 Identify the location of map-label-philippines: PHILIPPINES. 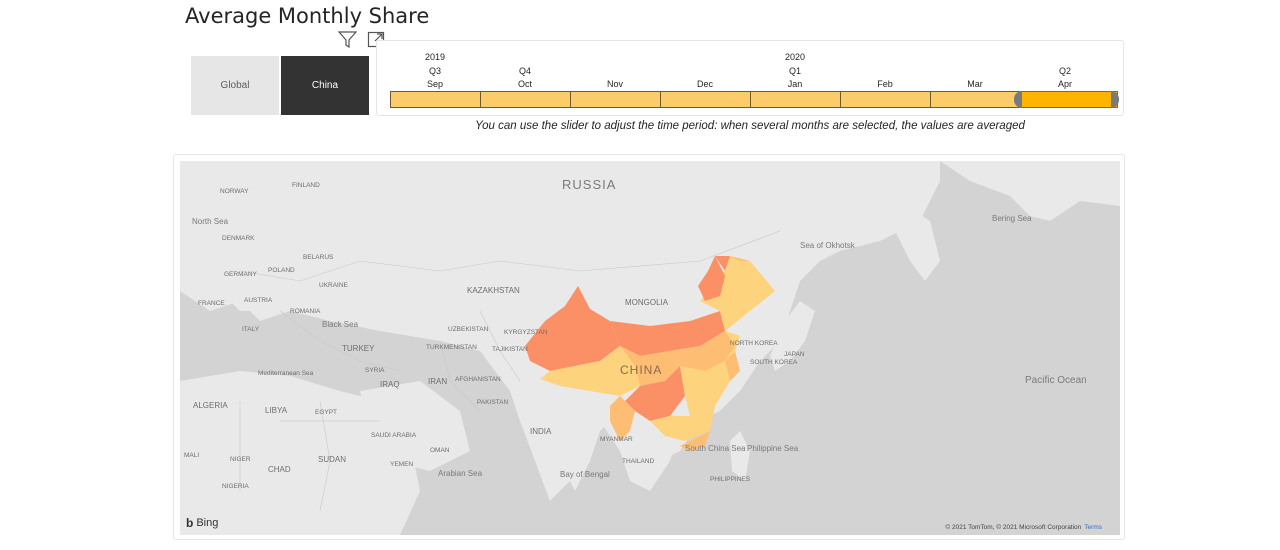
(730, 479).